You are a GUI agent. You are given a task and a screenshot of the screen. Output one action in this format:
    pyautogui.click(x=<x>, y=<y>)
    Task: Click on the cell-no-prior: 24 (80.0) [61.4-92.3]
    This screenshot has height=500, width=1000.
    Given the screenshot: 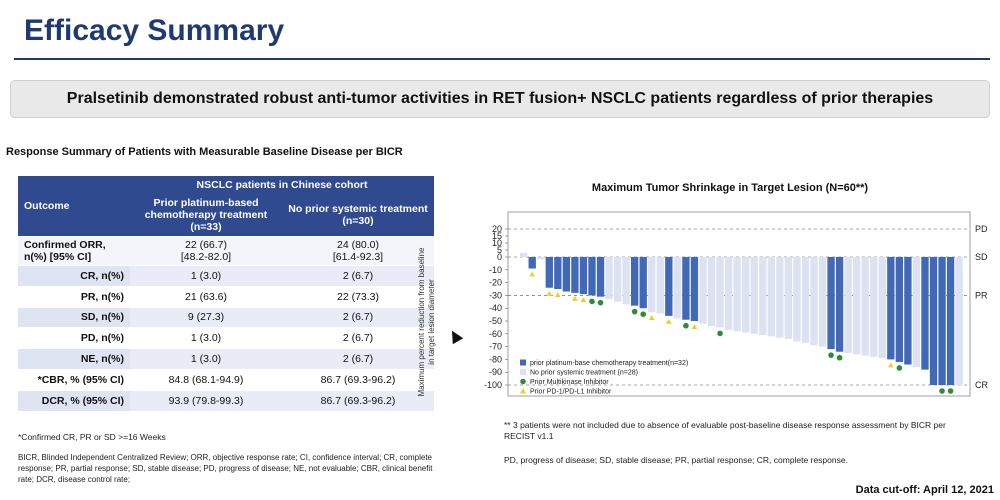 What is the action you would take?
    pyautogui.click(x=358, y=251)
    